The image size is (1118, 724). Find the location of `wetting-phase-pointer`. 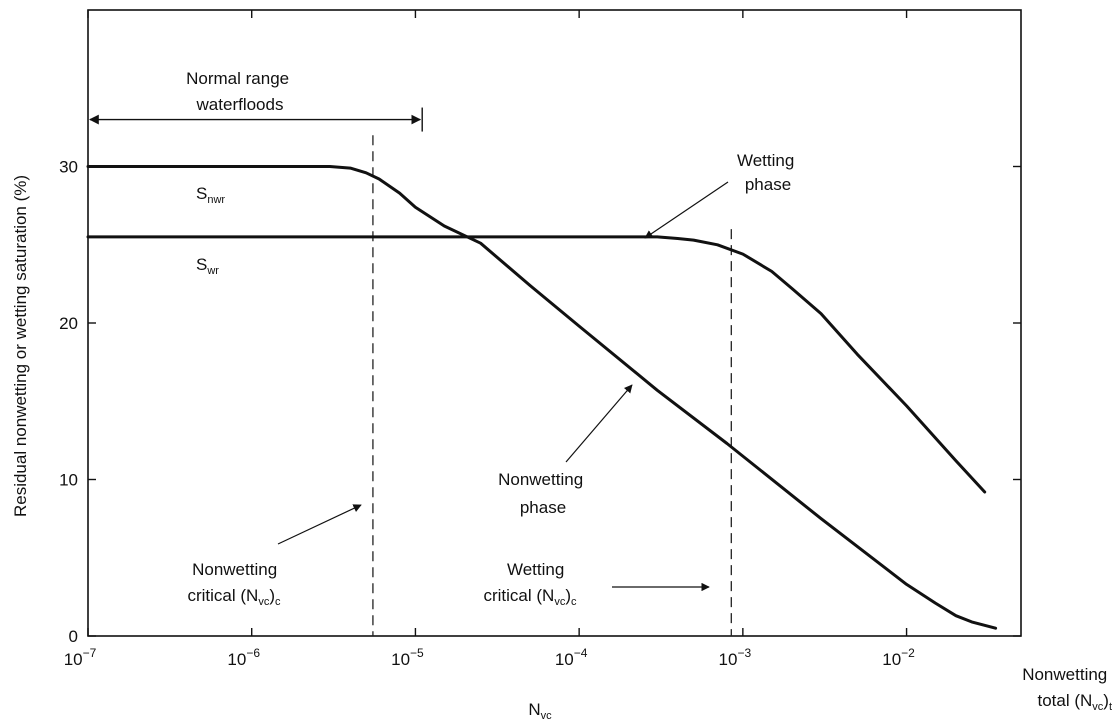

wetting-phase-pointer is located at coordinates (686, 210).